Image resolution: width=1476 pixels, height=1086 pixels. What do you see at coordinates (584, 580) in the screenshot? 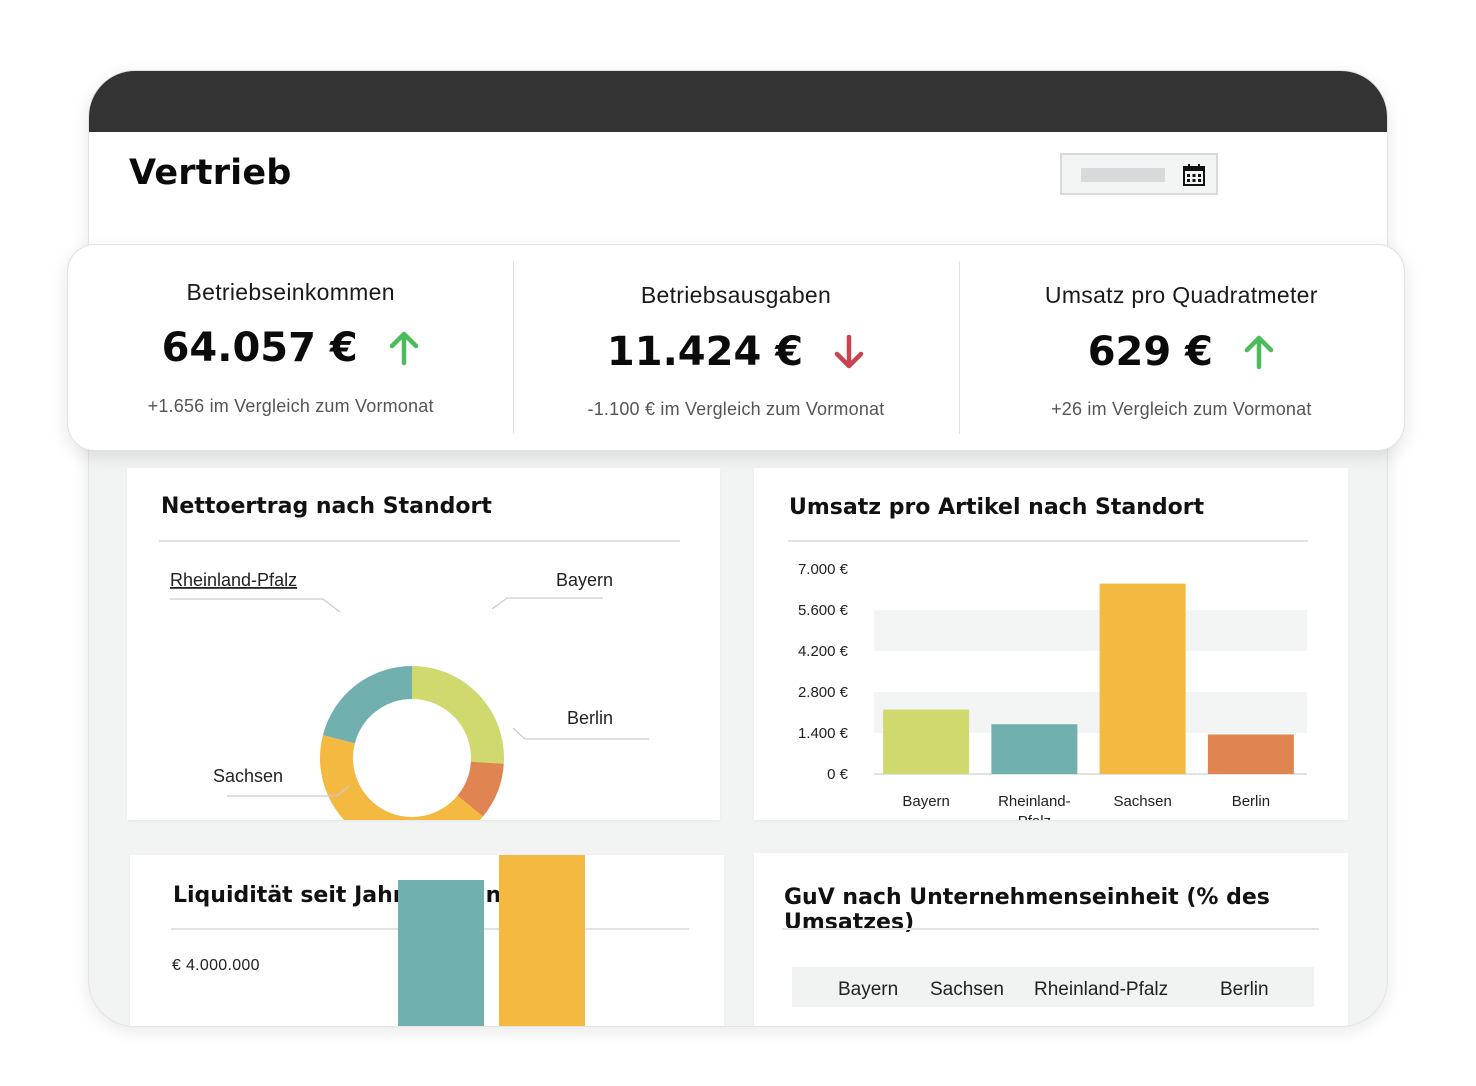
I see `donut-label: Bayern` at bounding box center [584, 580].